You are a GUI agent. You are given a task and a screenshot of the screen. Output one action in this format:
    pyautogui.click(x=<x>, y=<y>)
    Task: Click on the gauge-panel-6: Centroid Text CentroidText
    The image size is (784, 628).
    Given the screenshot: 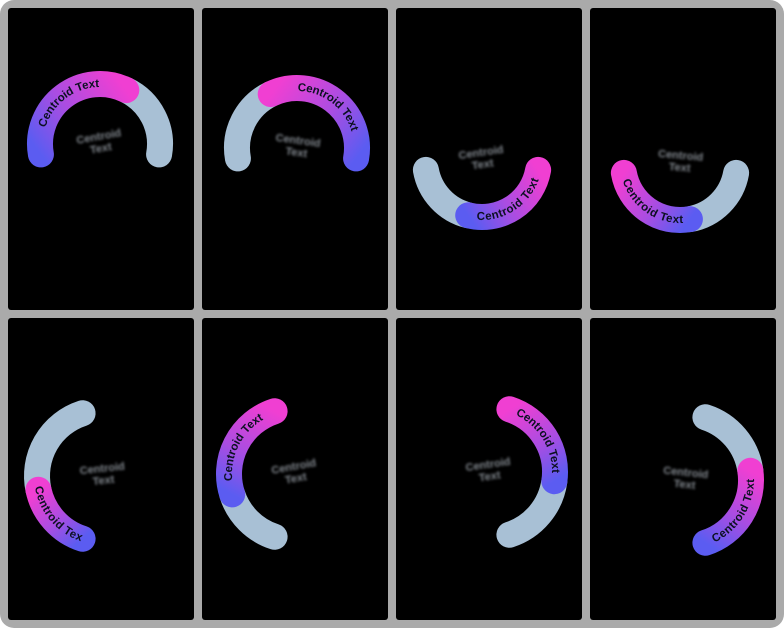 What is the action you would take?
    pyautogui.click(x=295, y=469)
    